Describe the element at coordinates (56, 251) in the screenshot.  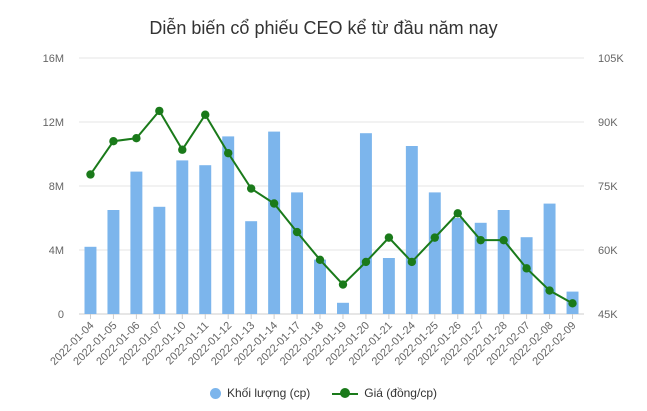
I see `y-left-tick-label: 4M` at that location.